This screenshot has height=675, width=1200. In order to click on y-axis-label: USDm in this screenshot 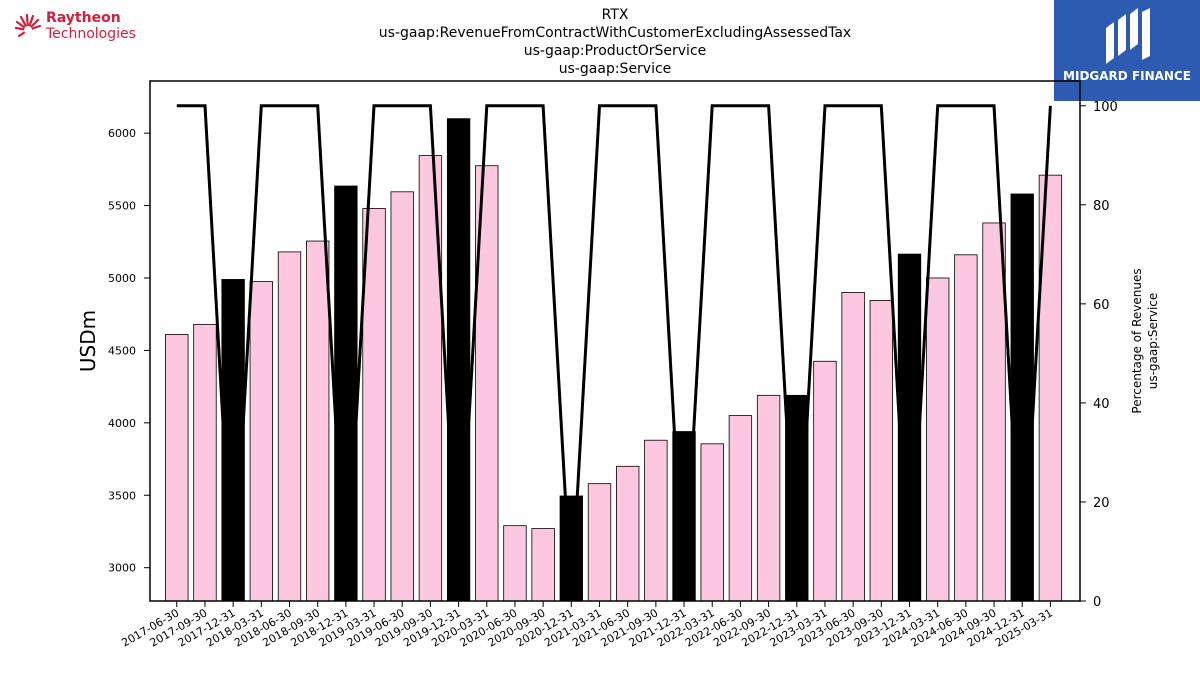, I will do `click(88, 341)`.